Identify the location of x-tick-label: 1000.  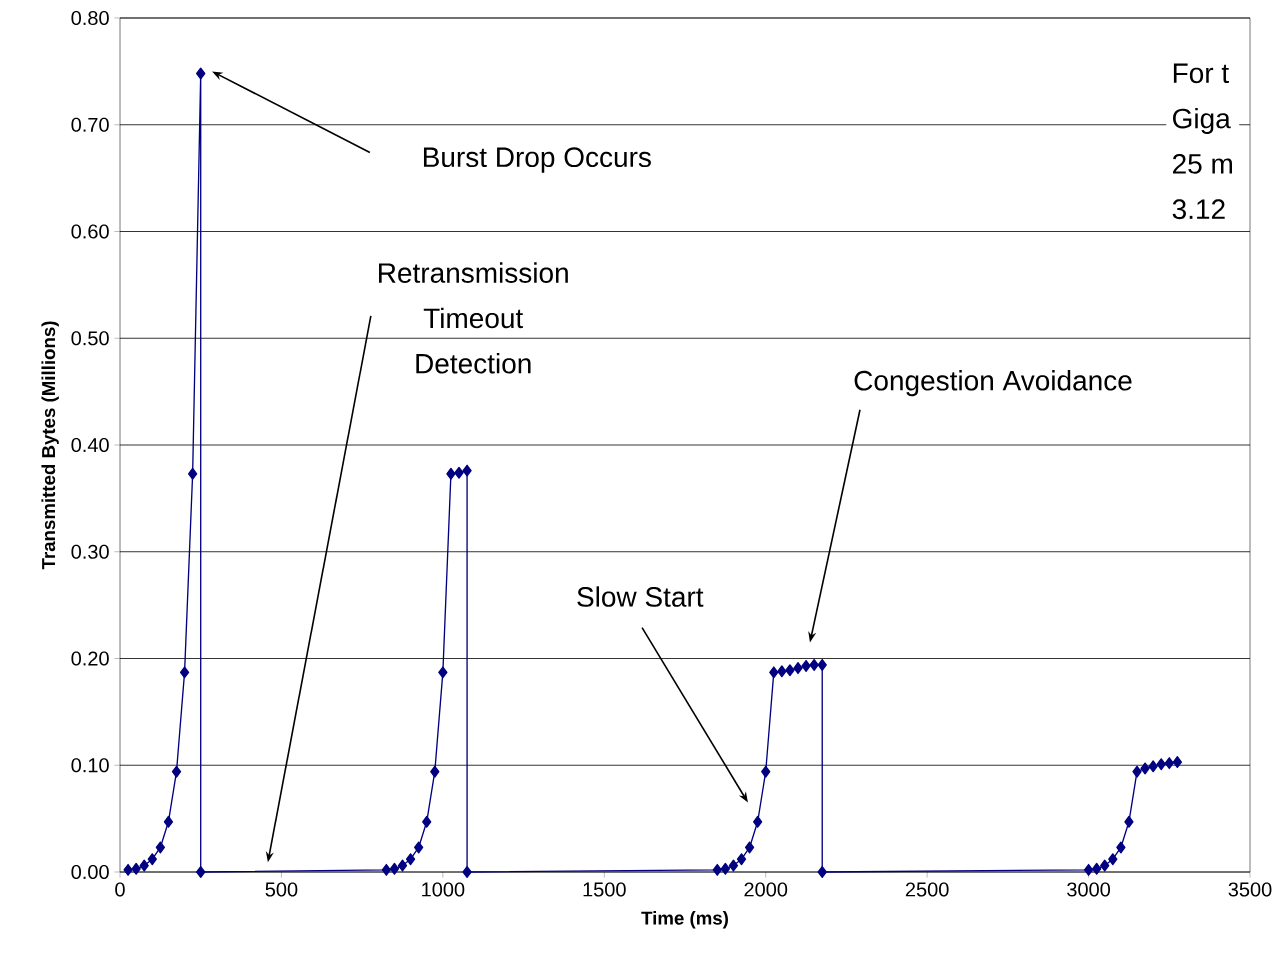
(443, 889).